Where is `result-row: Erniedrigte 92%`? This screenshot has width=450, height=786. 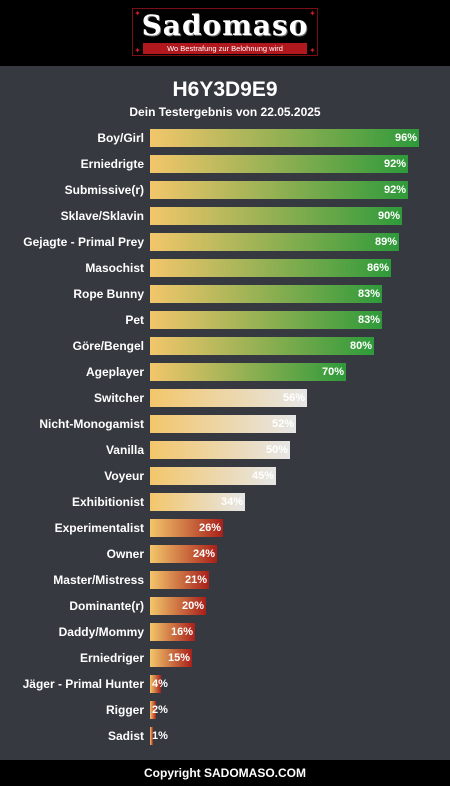 result-row: Erniedrigte 92% is located at coordinates (225, 164).